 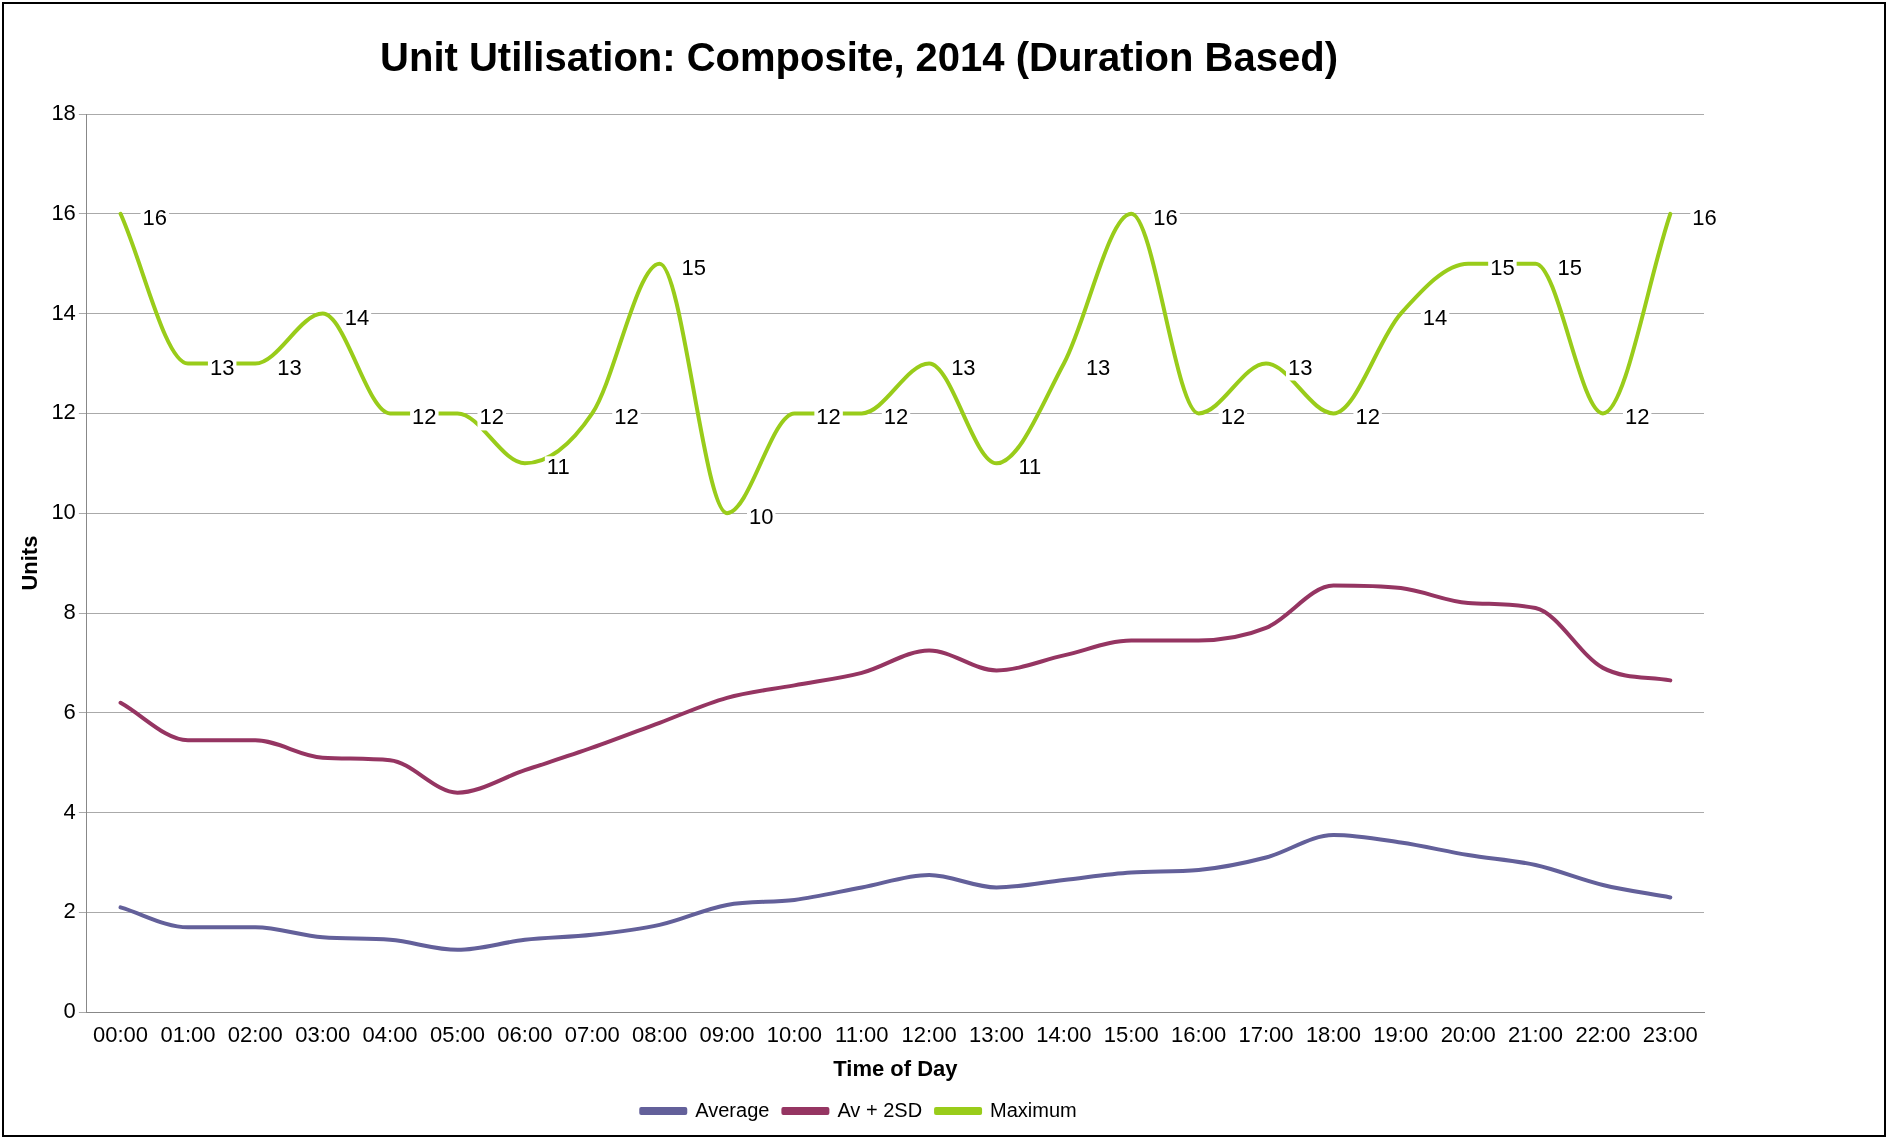 I want to click on x-tick-label: 02:00, so click(x=255, y=1035).